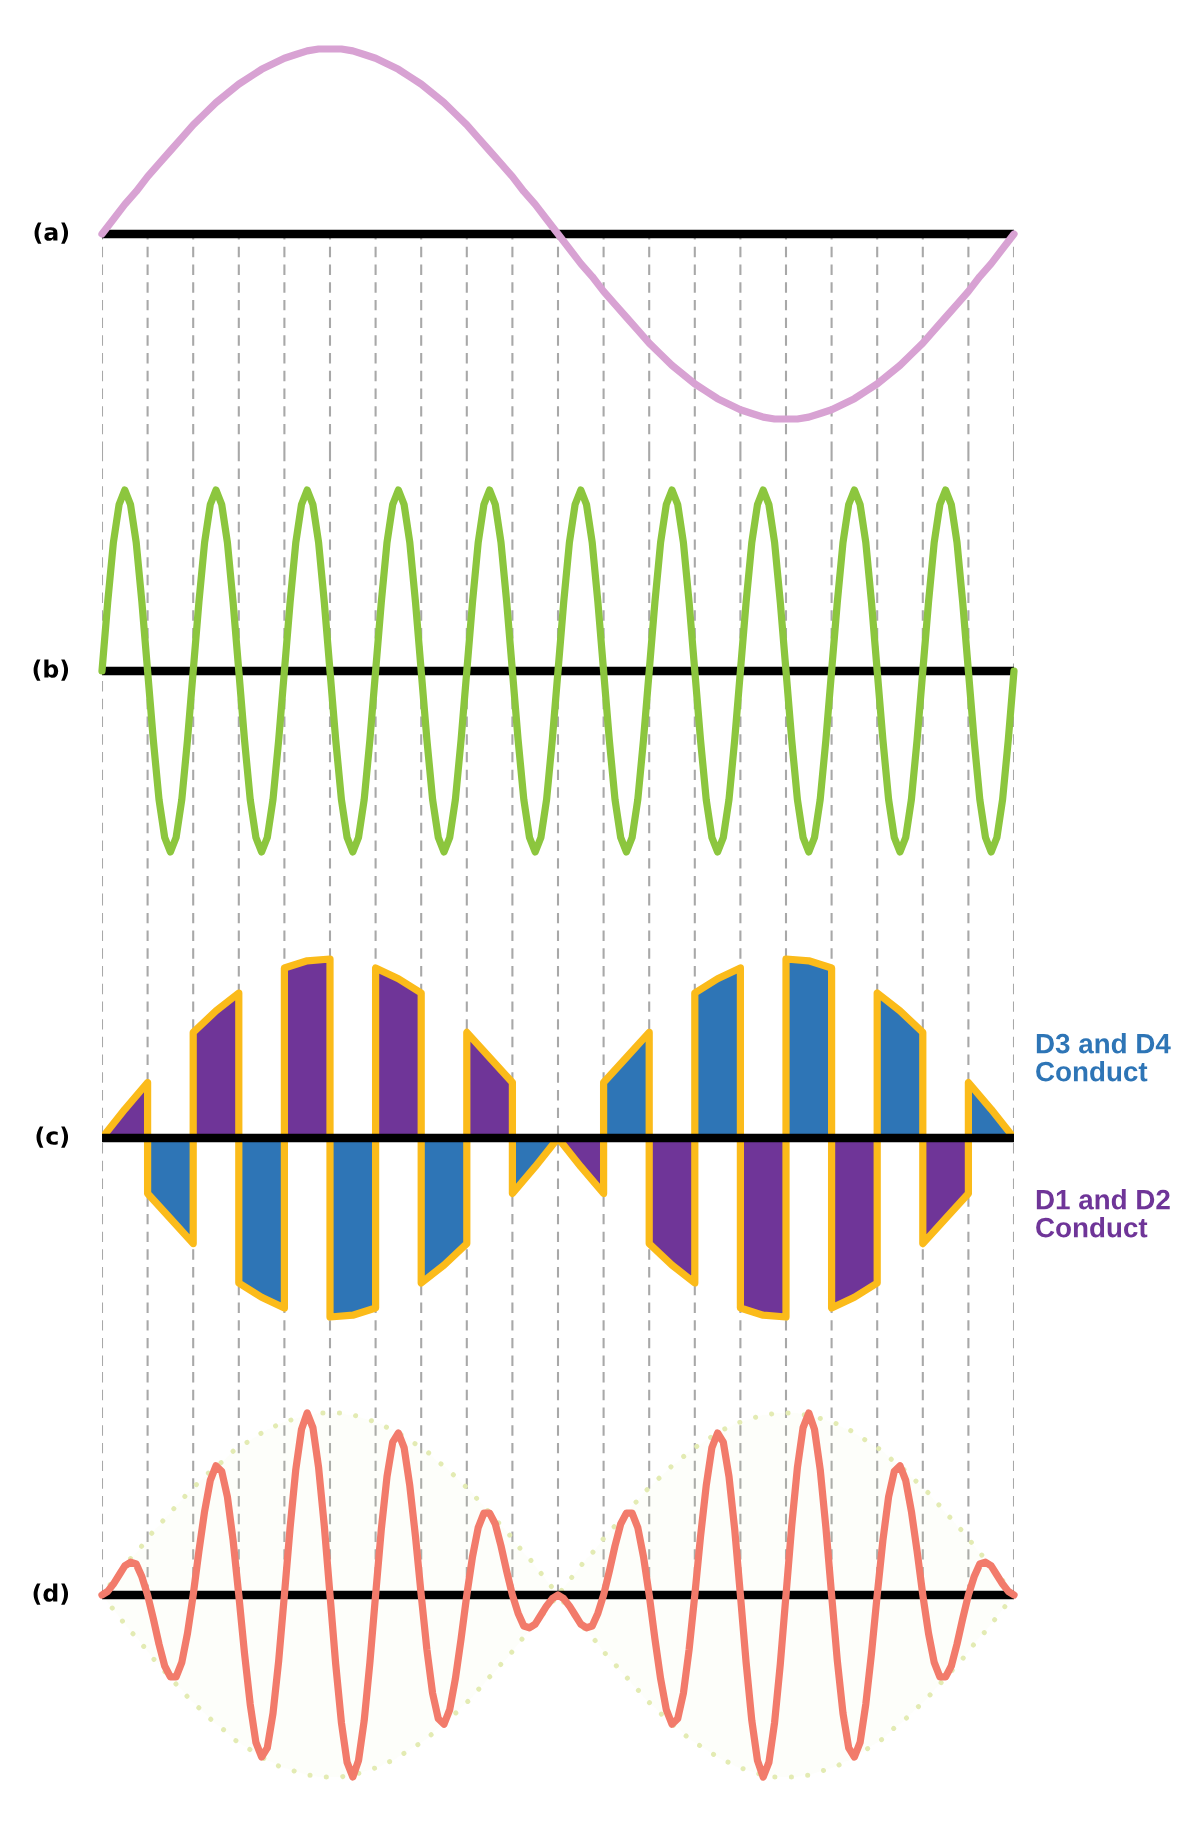  Describe the element at coordinates (51, 1594) in the screenshot. I see `text: (d)` at that location.